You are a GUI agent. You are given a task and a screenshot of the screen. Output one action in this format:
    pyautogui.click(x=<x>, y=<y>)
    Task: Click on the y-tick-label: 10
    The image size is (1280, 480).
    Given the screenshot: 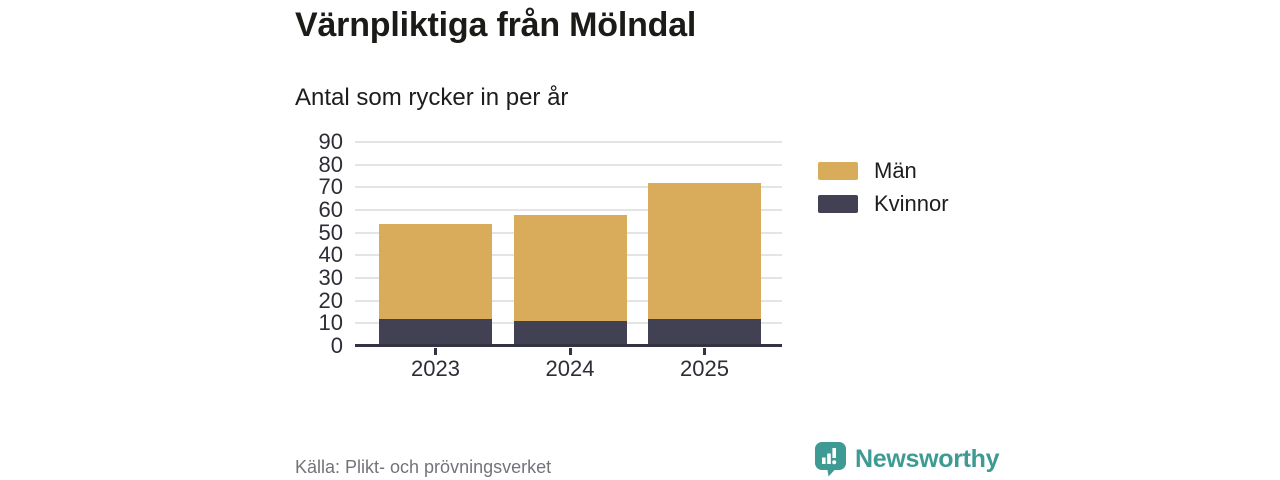 What is the action you would take?
    pyautogui.click(x=330, y=323)
    